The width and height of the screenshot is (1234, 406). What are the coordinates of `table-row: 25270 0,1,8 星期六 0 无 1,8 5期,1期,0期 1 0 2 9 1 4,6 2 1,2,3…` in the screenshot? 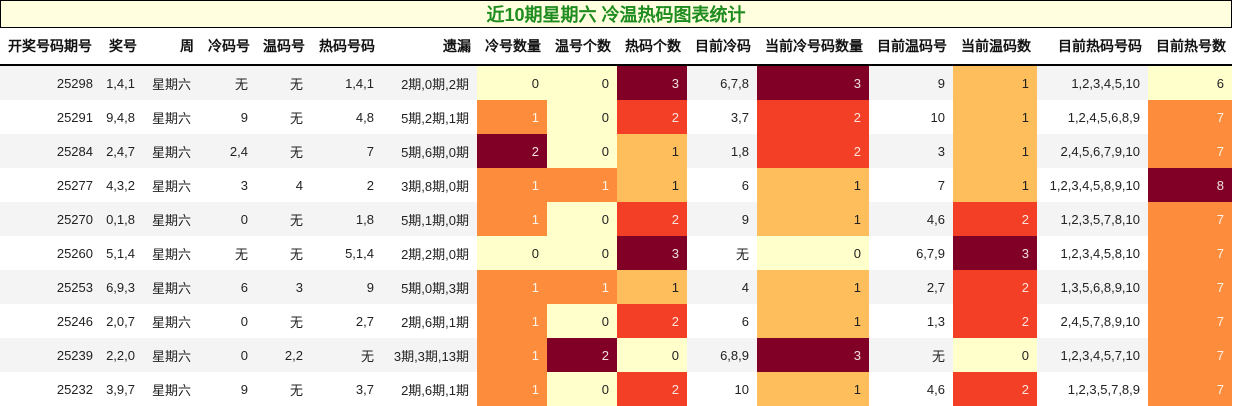 It's located at (616, 219).